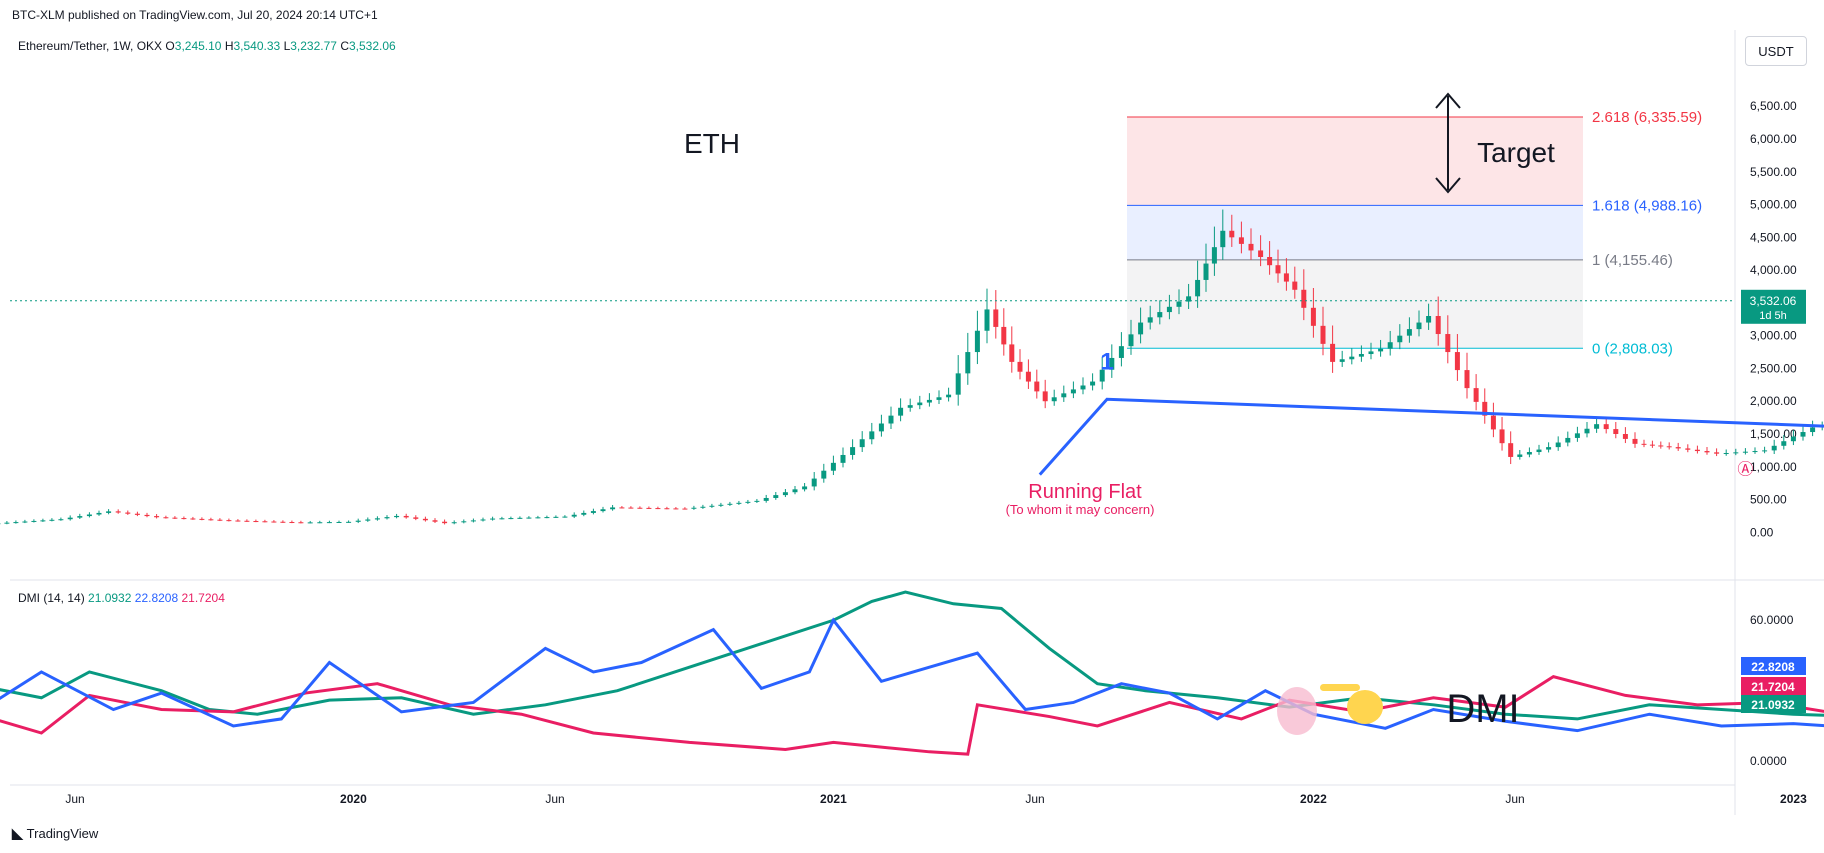  I want to click on currency-unit-button: USDT, so click(1776, 51).